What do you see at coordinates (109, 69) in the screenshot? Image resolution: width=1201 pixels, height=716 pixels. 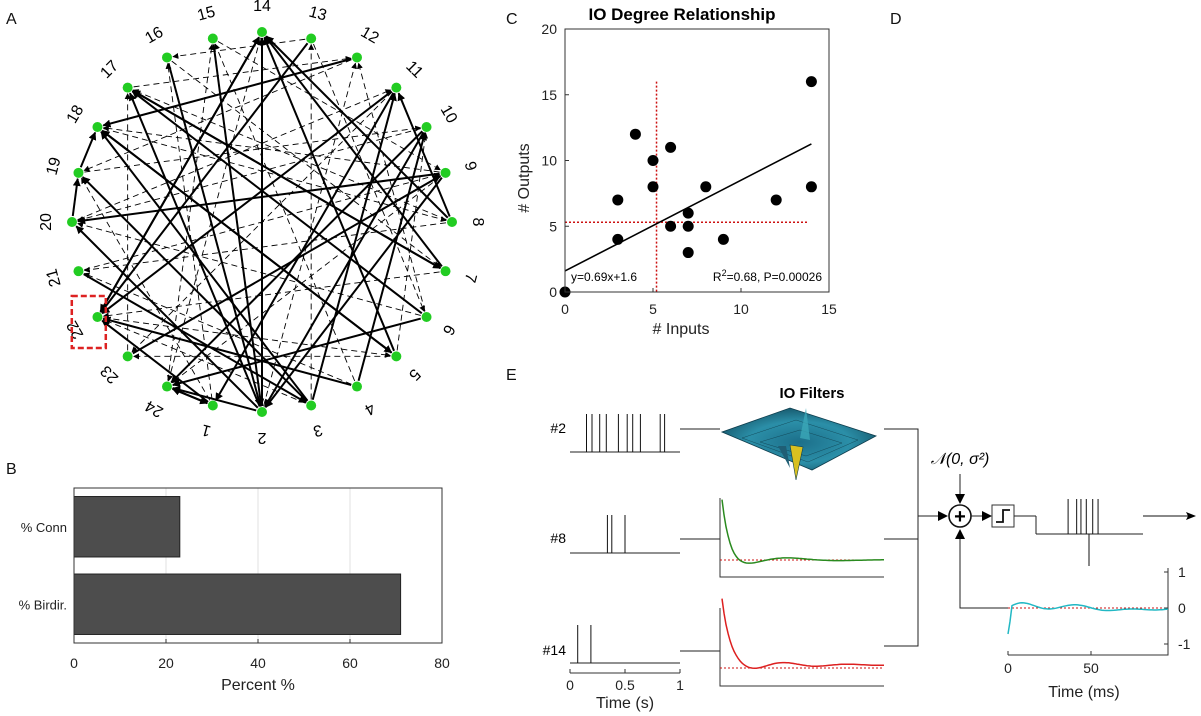 I see `network-node-label-17: 17` at bounding box center [109, 69].